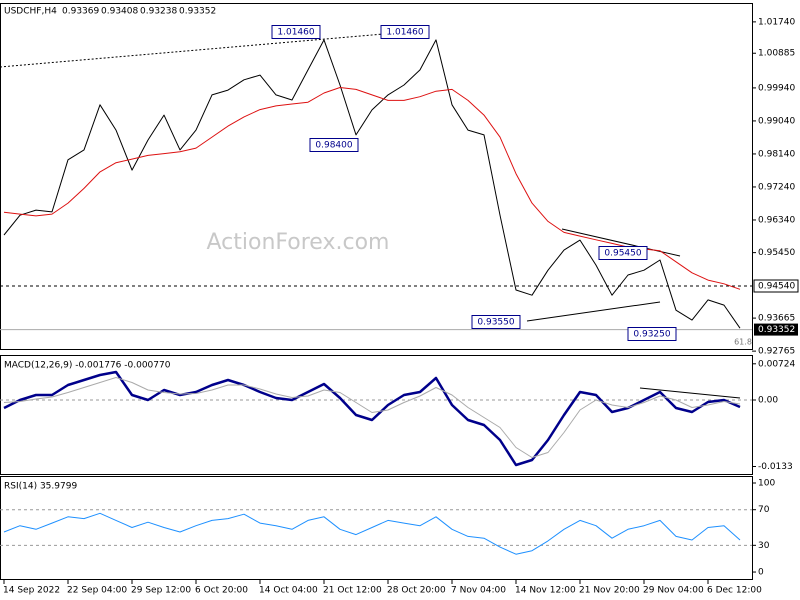 The width and height of the screenshot is (800, 600). Describe the element at coordinates (734, 591) in the screenshot. I see `x-tick-label: 6 Dec 12:00` at that location.